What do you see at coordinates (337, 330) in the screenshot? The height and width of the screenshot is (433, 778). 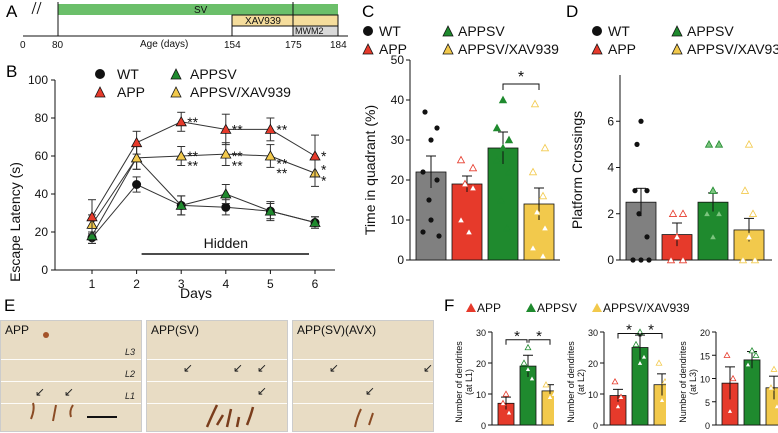 I see `micrograph-label: APP(SV)(AVX)` at bounding box center [337, 330].